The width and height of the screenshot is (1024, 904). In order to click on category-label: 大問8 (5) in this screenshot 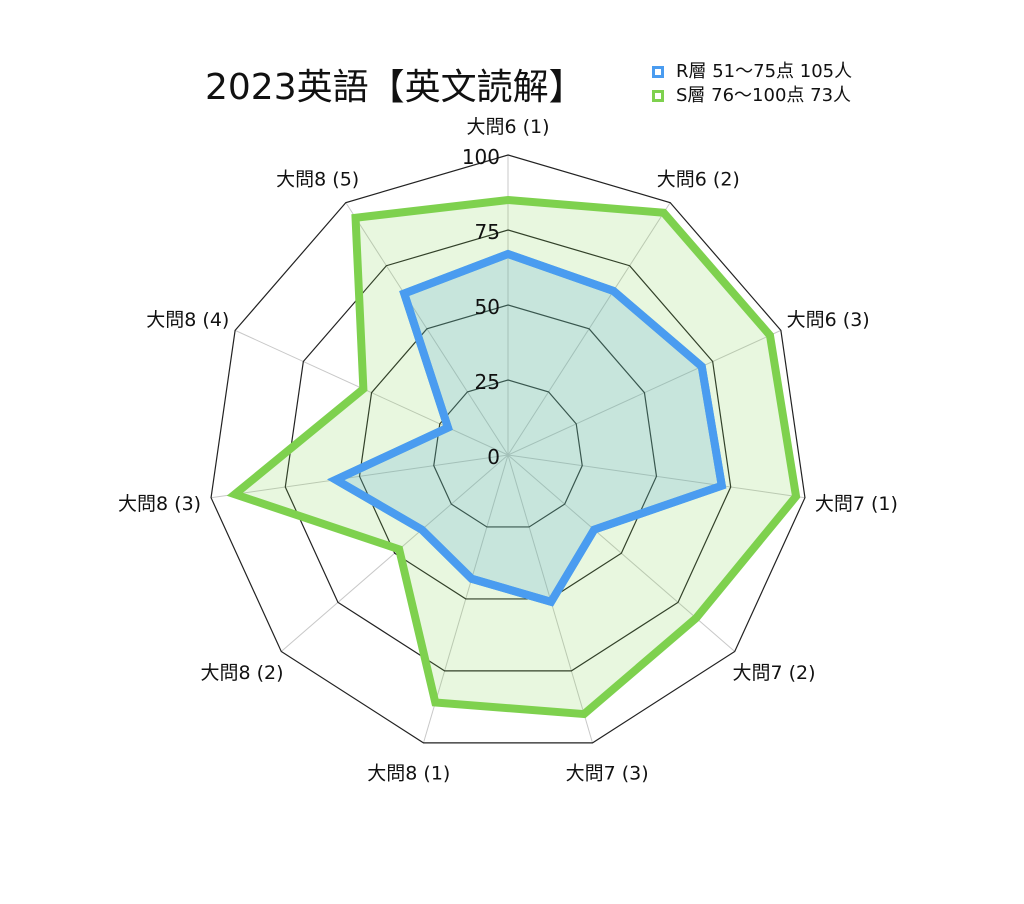, I will do `click(317, 179)`.